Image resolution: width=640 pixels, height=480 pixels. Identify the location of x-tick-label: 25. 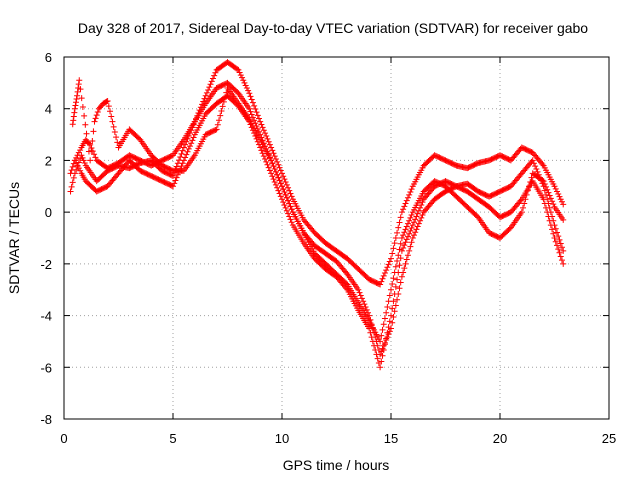
(609, 438).